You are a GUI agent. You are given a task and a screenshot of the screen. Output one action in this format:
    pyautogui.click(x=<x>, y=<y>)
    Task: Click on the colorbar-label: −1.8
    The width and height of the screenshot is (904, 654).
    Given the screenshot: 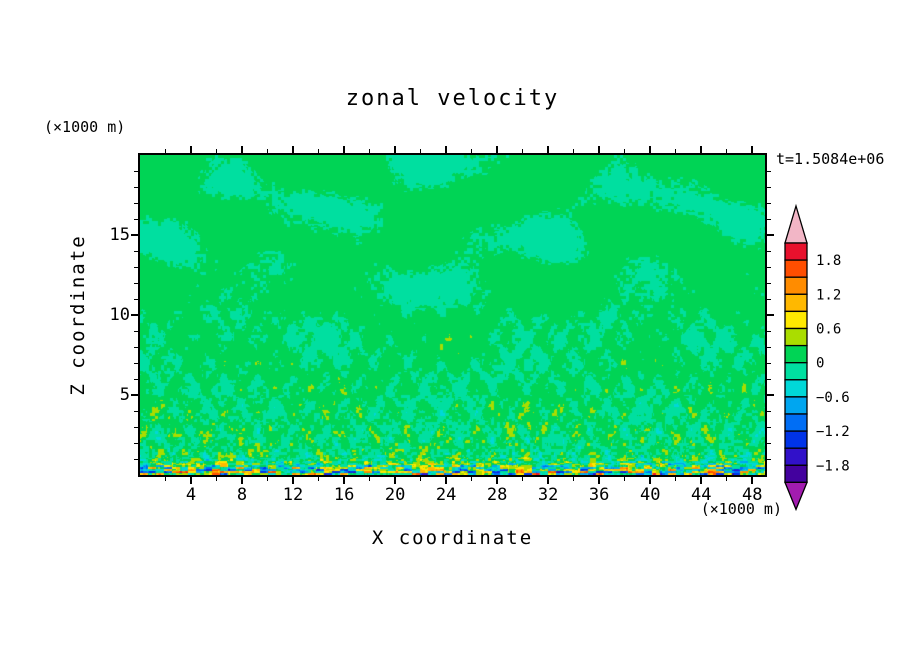 What is the action you would take?
    pyautogui.click(x=833, y=466)
    